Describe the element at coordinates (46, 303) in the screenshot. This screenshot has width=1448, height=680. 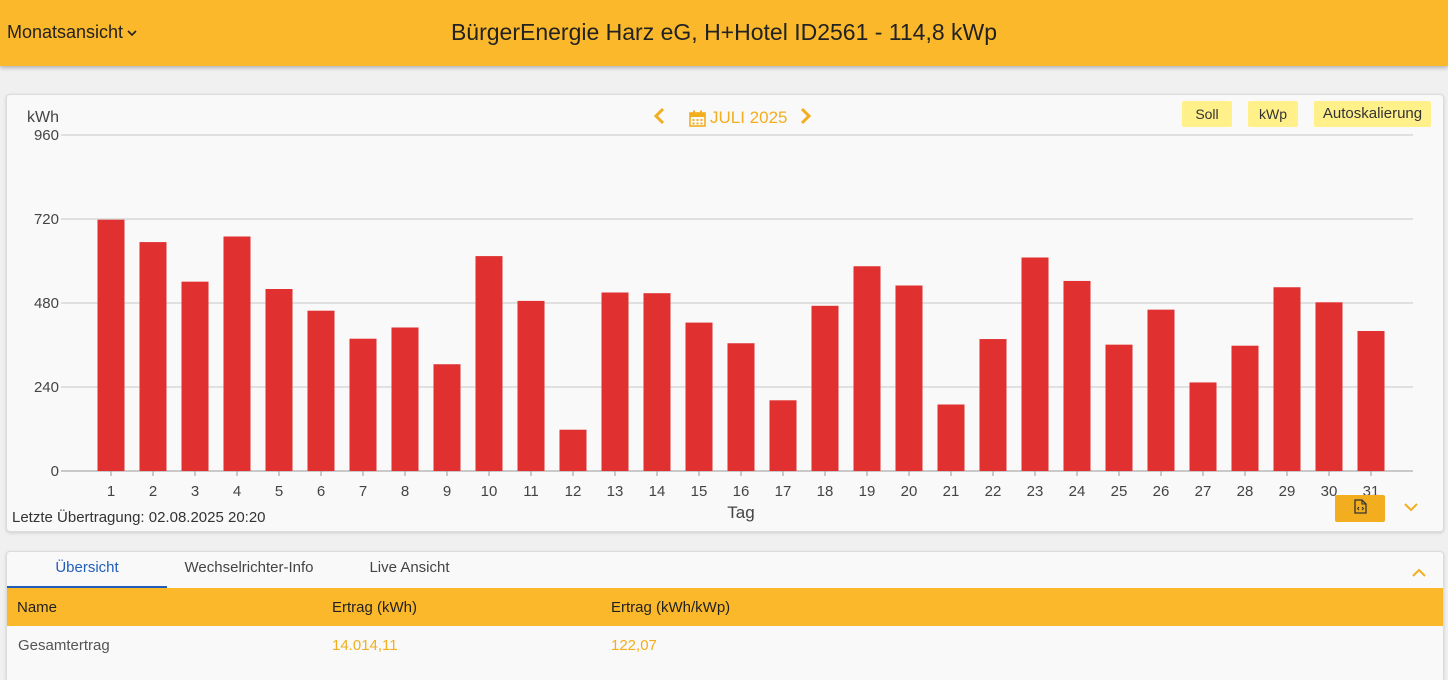
I see `y-tick-label: 480` at that location.